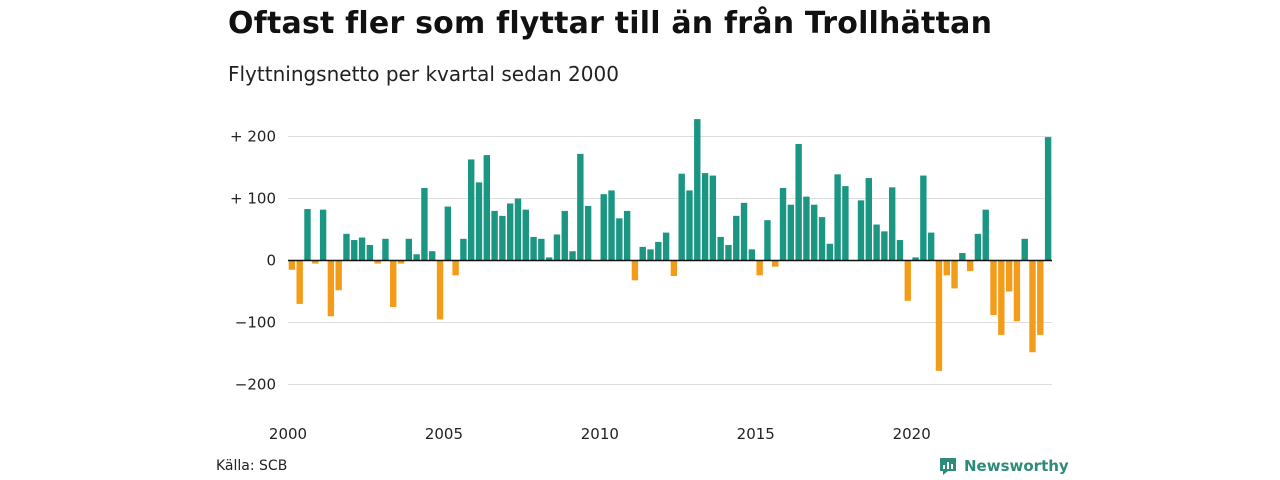 This screenshot has width=1280, height=480. Describe the element at coordinates (423, 74) in the screenshot. I see `chart-subtitle: Flyttningsnetto per kvartal sedan 2000` at that location.